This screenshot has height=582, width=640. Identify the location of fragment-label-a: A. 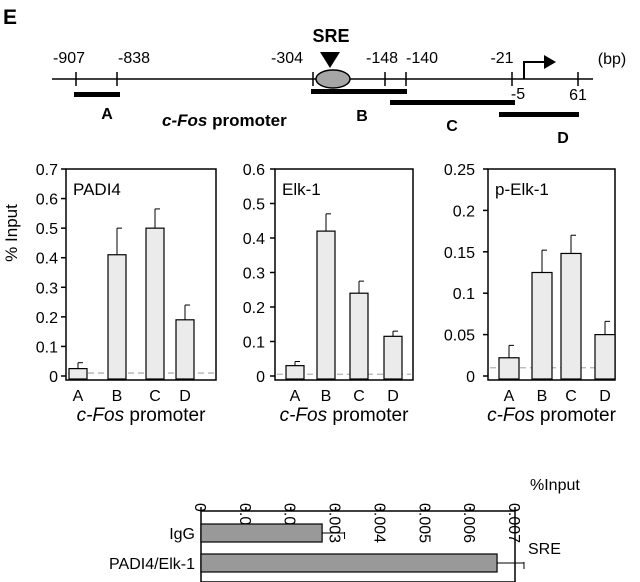
(107, 114).